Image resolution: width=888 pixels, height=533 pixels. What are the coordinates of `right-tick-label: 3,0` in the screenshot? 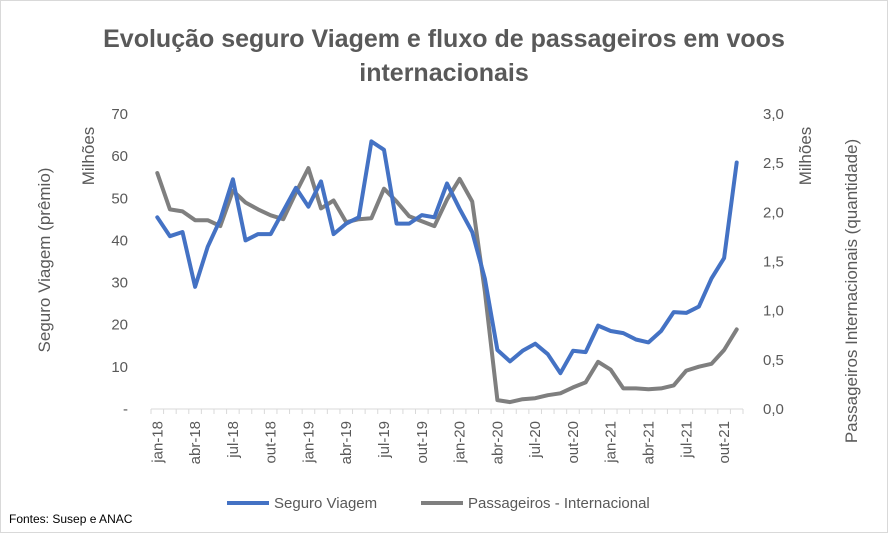 It's located at (773, 114).